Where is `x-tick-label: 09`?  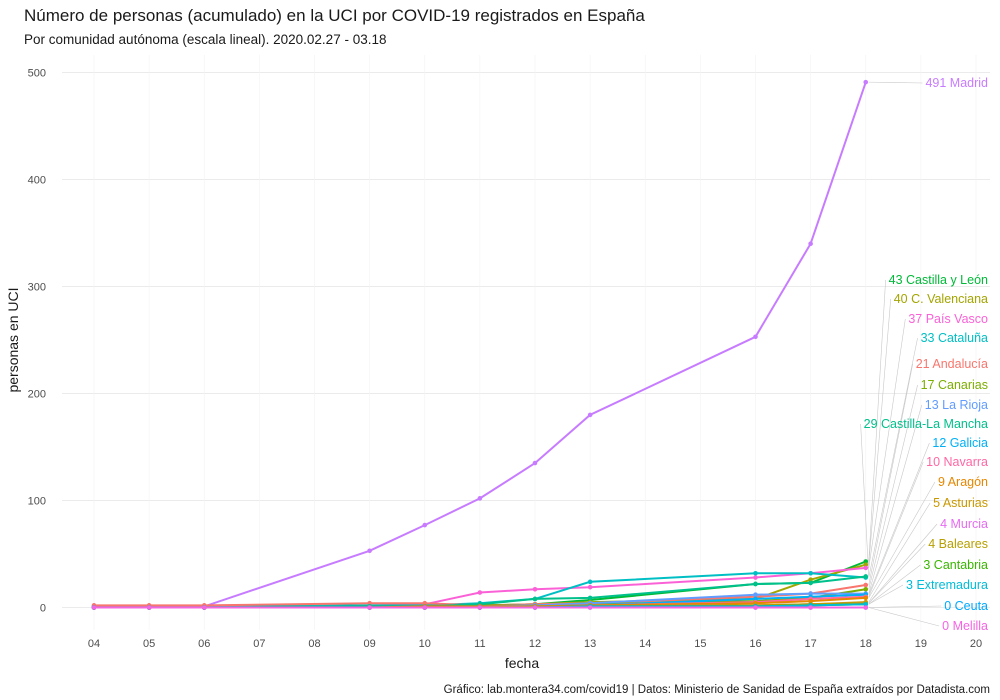 x-tick-label: 09 is located at coordinates (370, 644).